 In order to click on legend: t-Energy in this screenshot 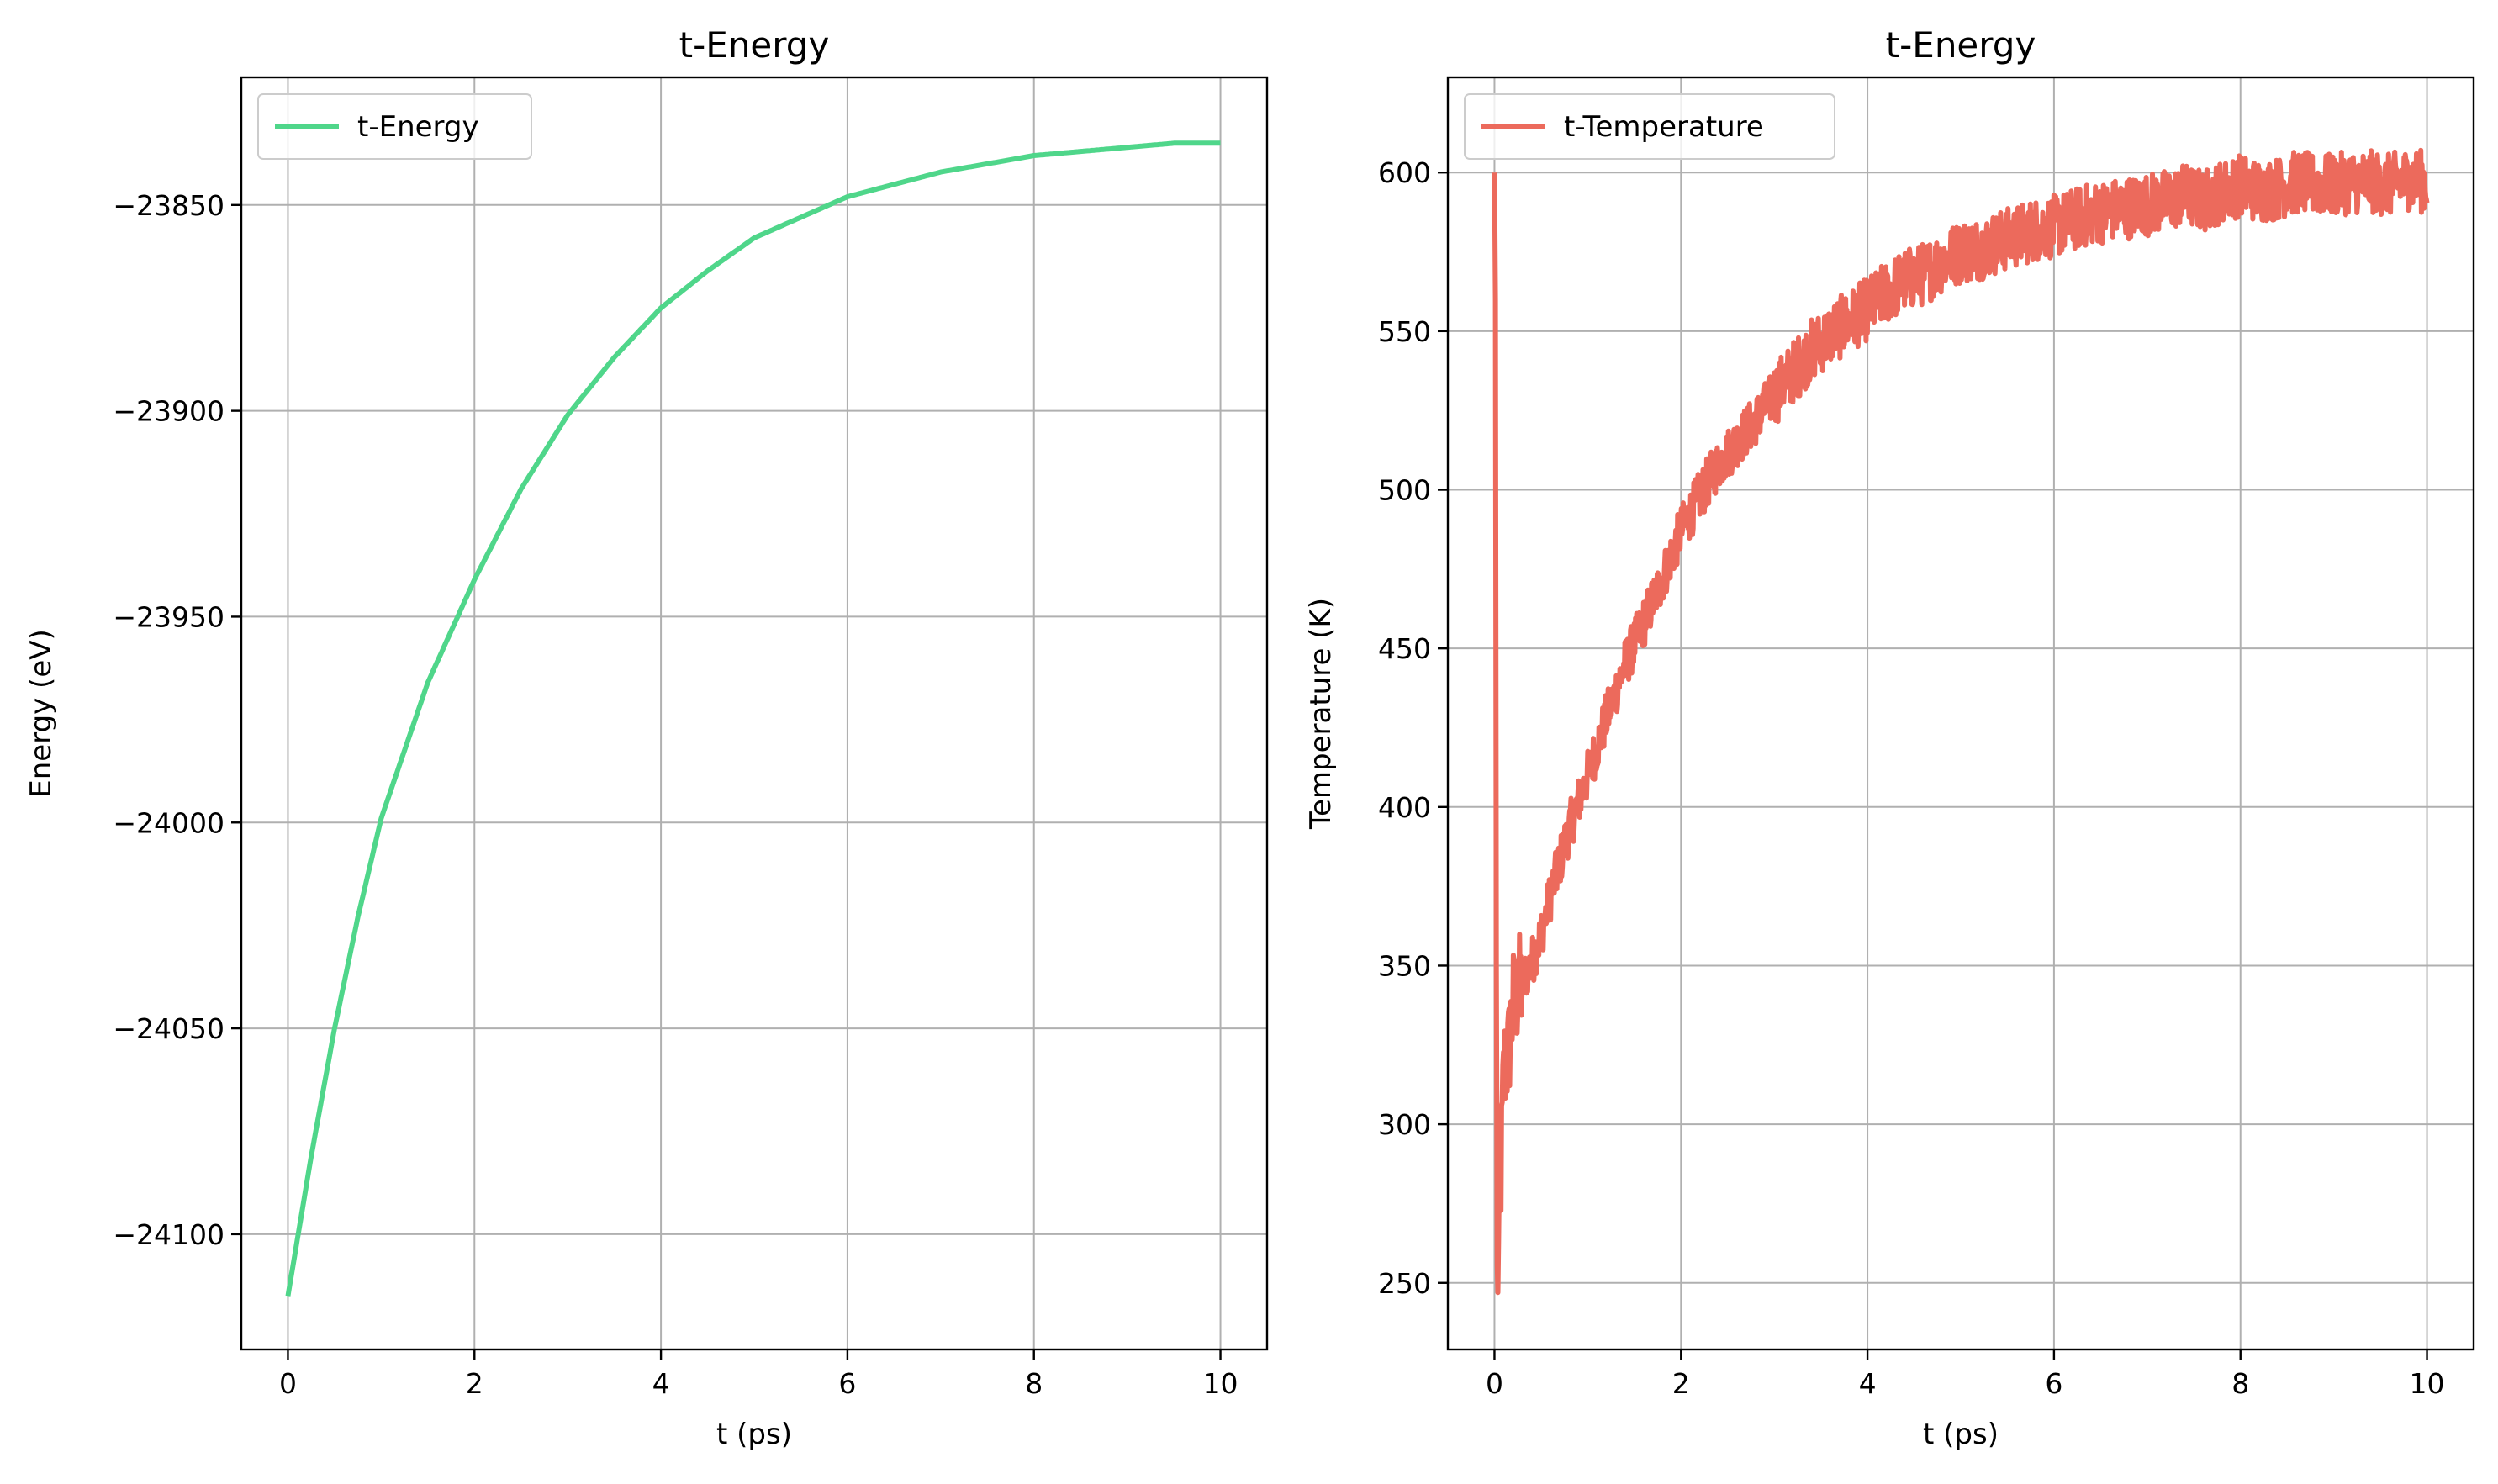, I will do `click(394, 126)`.